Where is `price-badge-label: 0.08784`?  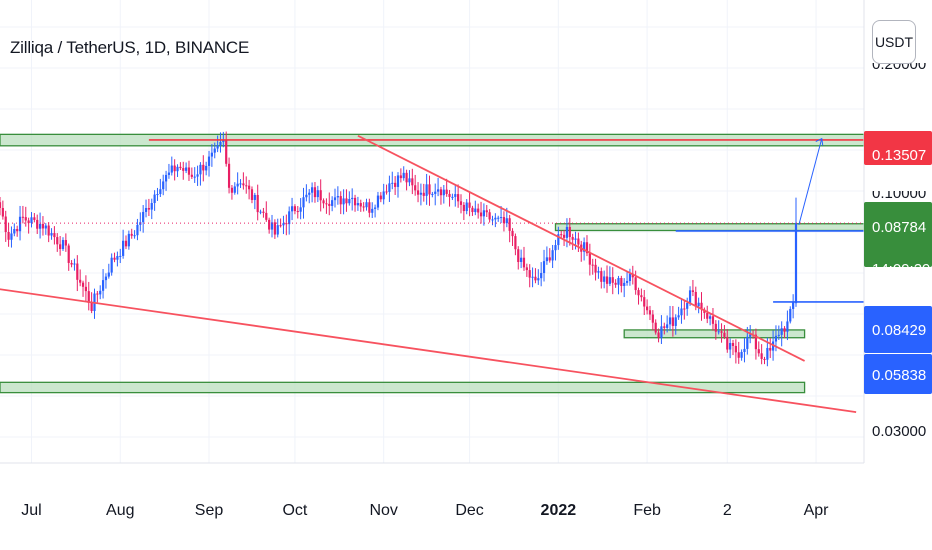 price-badge-label: 0.08784 is located at coordinates (899, 227).